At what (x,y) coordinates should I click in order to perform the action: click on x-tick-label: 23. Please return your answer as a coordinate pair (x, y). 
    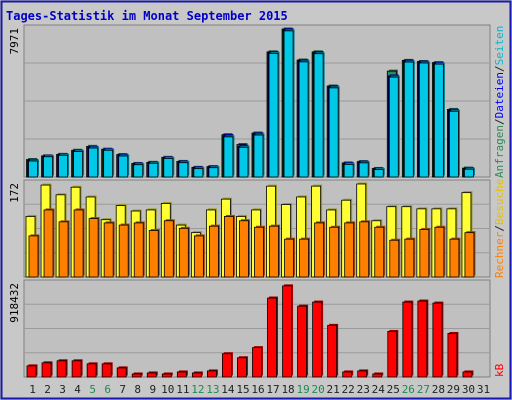
    Looking at the image, I should click on (363, 389).